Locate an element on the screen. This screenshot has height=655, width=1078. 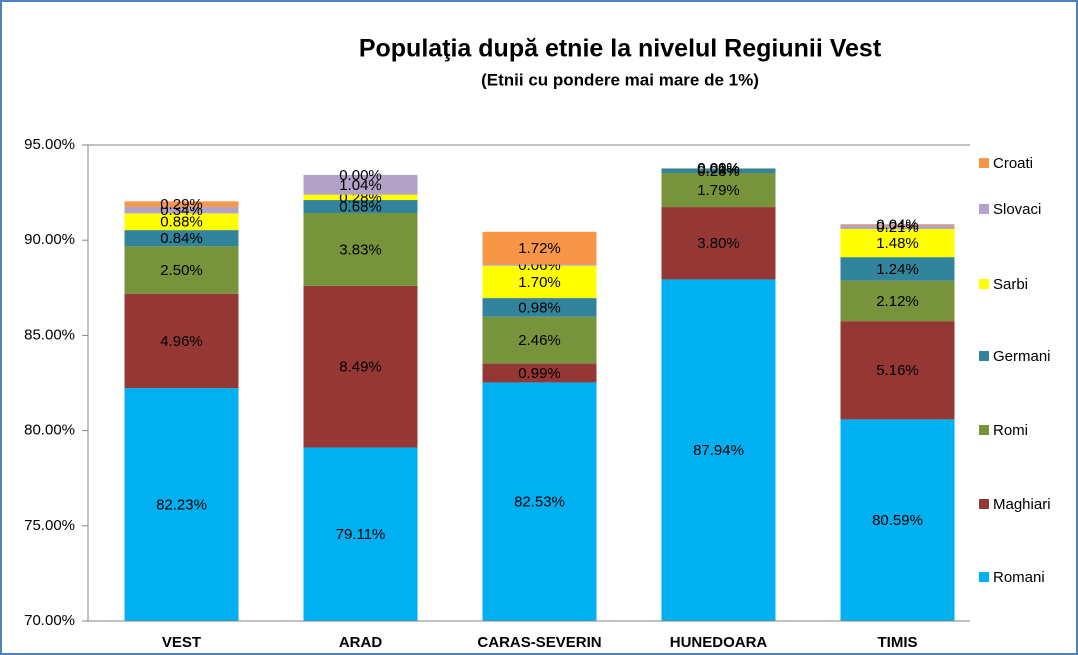
data-label: 0.04% is located at coordinates (897, 225).